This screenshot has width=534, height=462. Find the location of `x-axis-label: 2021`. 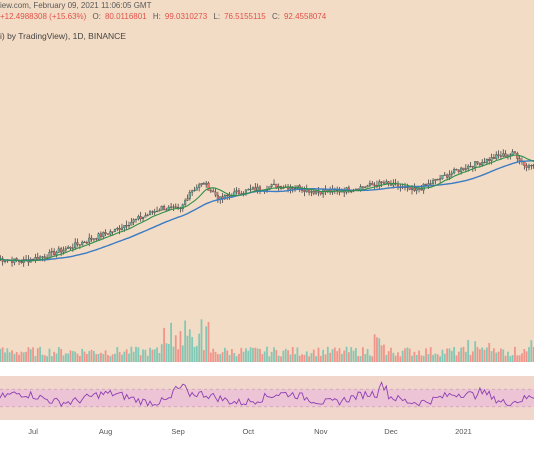

x-axis-label: 2021 is located at coordinates (463, 431).